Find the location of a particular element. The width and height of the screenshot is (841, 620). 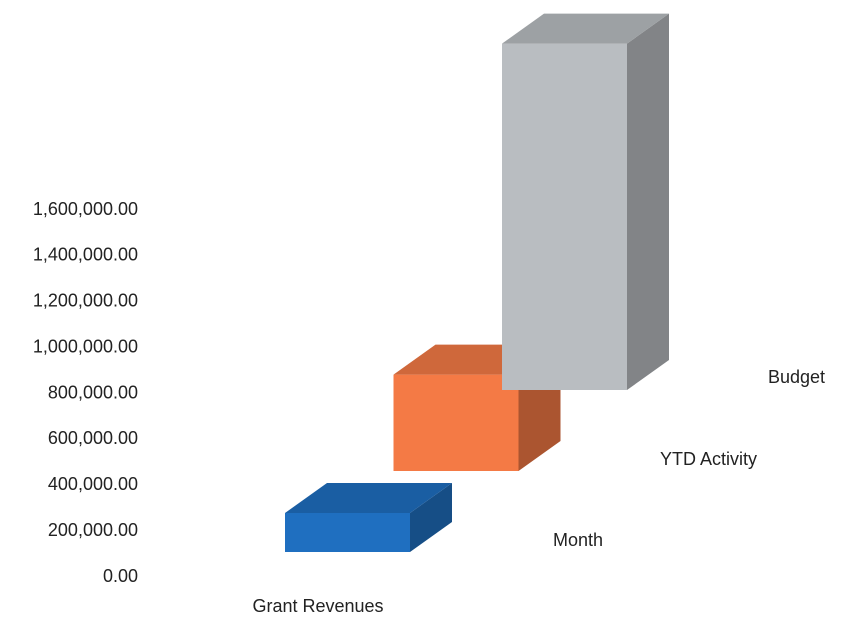

series-label: Budget is located at coordinates (796, 377).